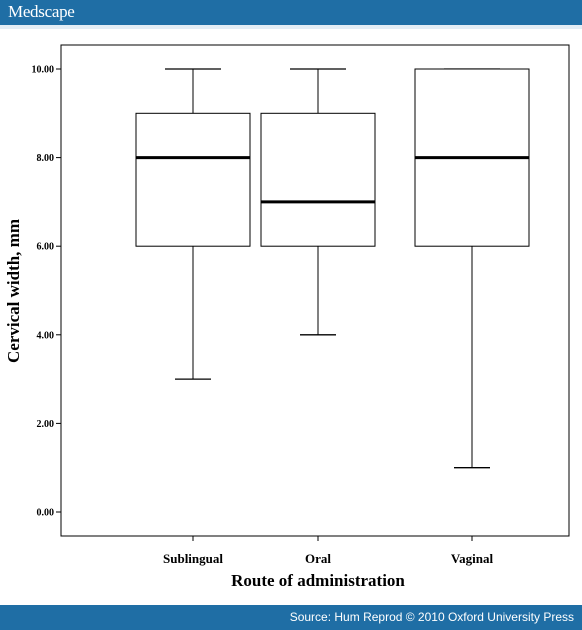 Image resolution: width=582 pixels, height=630 pixels. I want to click on header-divider, so click(291, 27).